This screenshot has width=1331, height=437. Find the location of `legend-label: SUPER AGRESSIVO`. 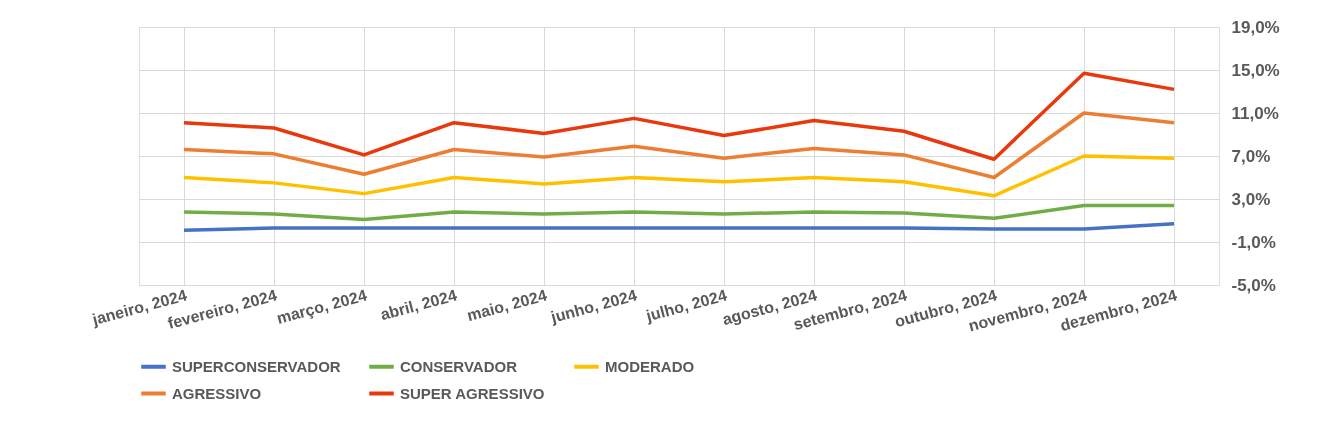

legend-label: SUPER AGRESSIVO is located at coordinates (472, 393).